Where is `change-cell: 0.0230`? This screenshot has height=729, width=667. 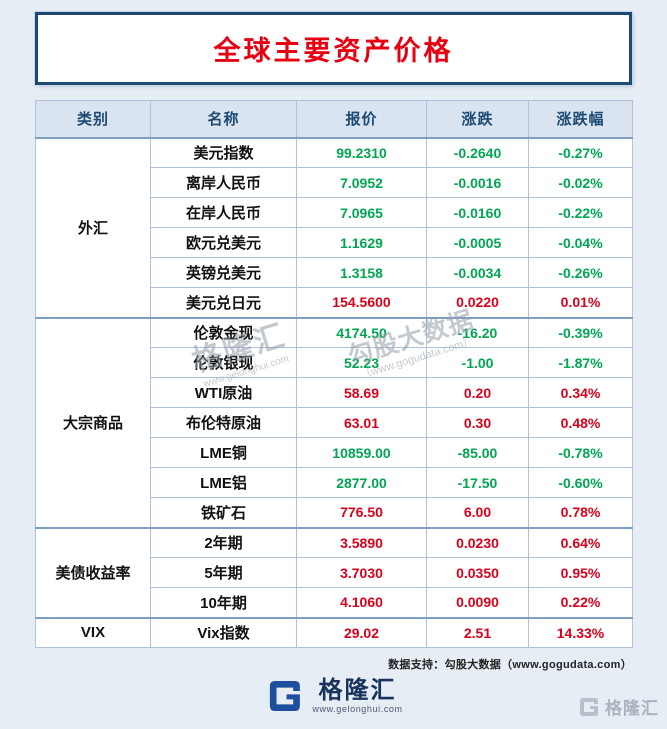
change-cell: 0.0230 is located at coordinates (477, 542).